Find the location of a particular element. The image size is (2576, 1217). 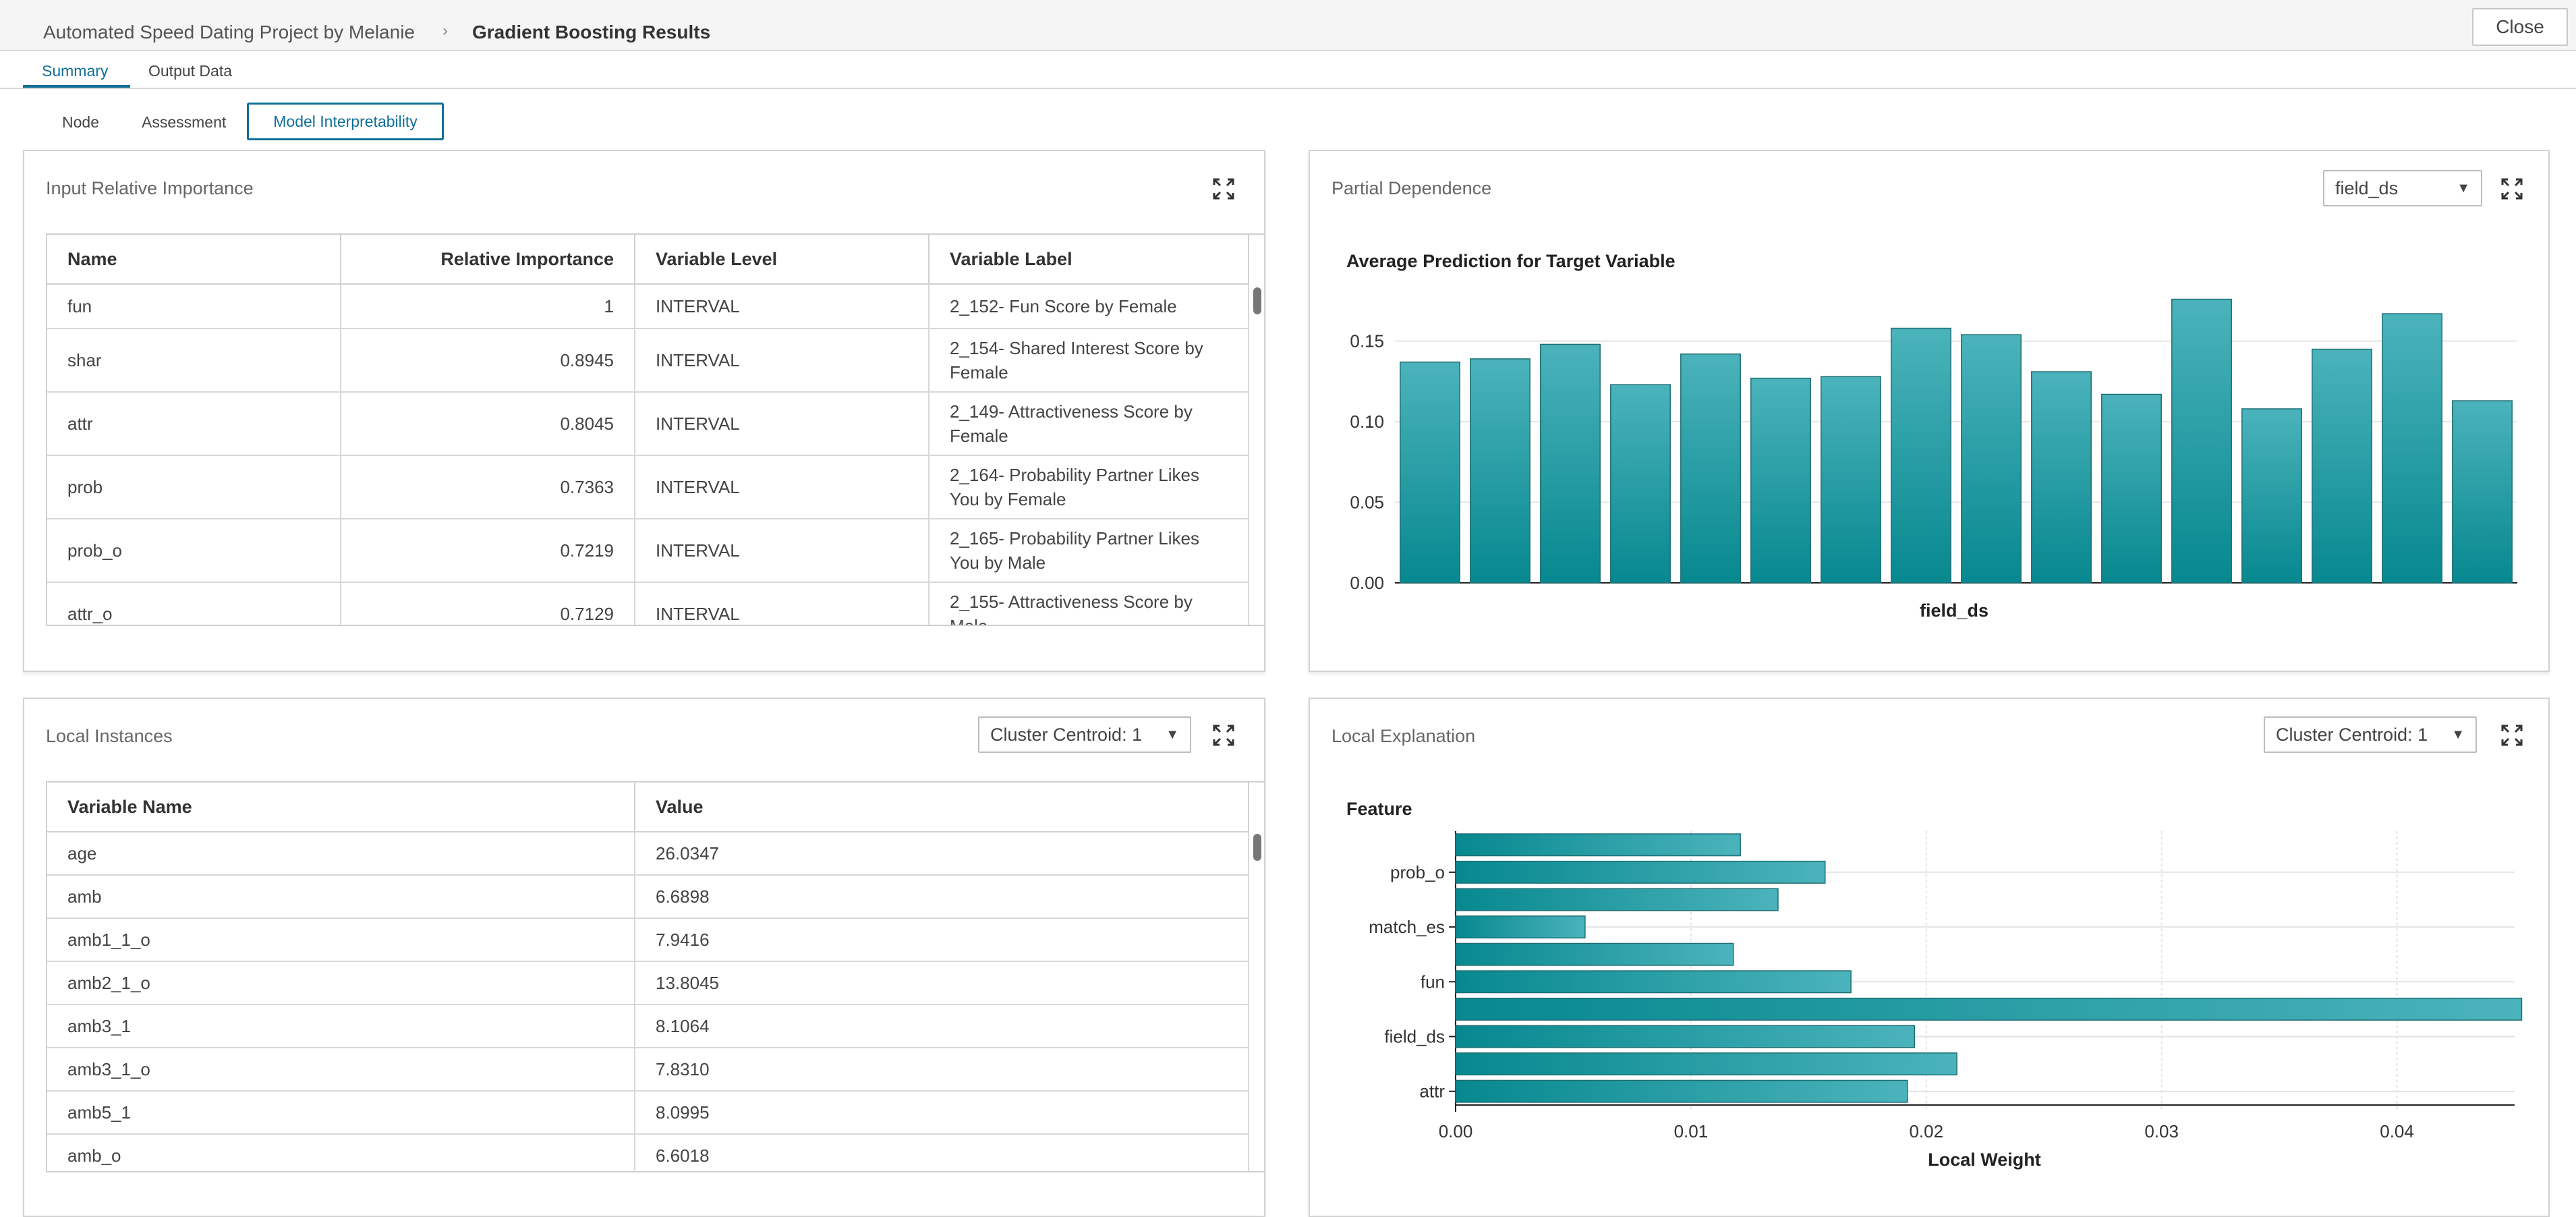

cell-variable: amb5_1 is located at coordinates (341, 1112).